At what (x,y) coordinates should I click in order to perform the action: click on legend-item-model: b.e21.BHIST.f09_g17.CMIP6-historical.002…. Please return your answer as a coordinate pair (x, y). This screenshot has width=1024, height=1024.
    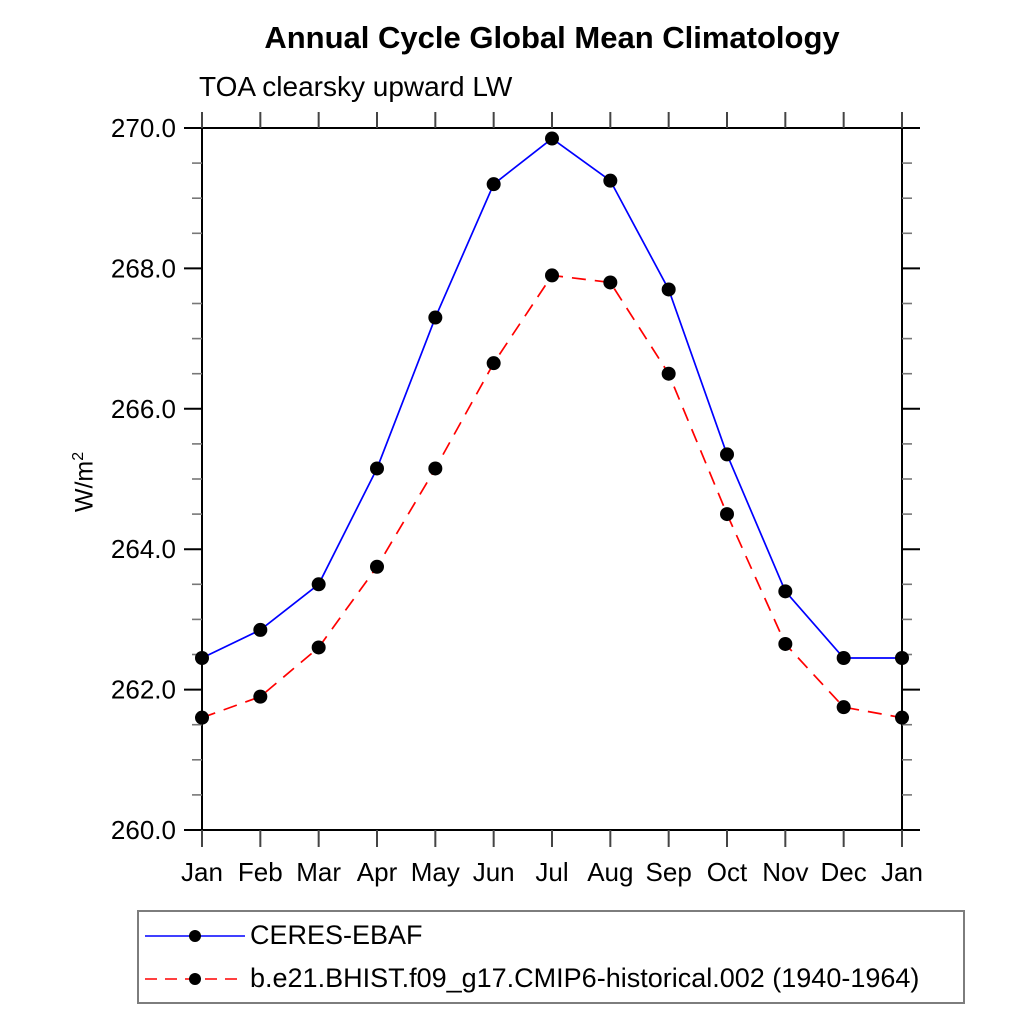
    Looking at the image, I should click on (551, 979).